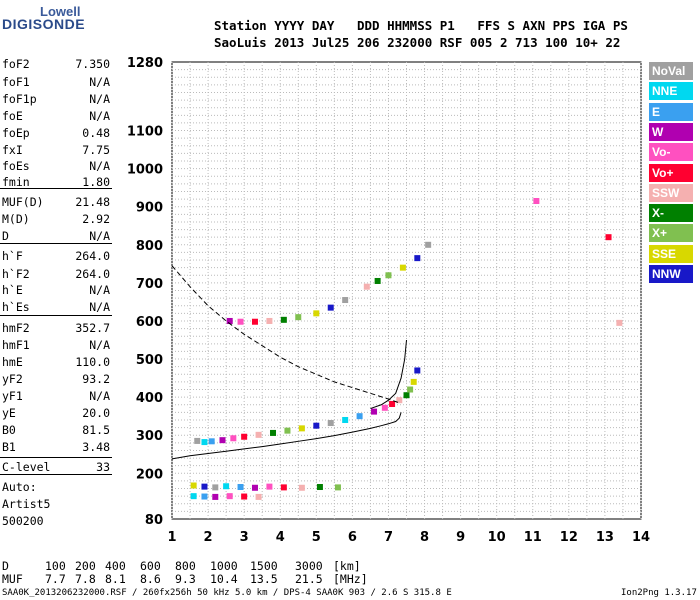 Image resolution: width=700 pixels, height=600 pixels. What do you see at coordinates (12, 150) in the screenshot?
I see `param-name: fxI` at bounding box center [12, 150].